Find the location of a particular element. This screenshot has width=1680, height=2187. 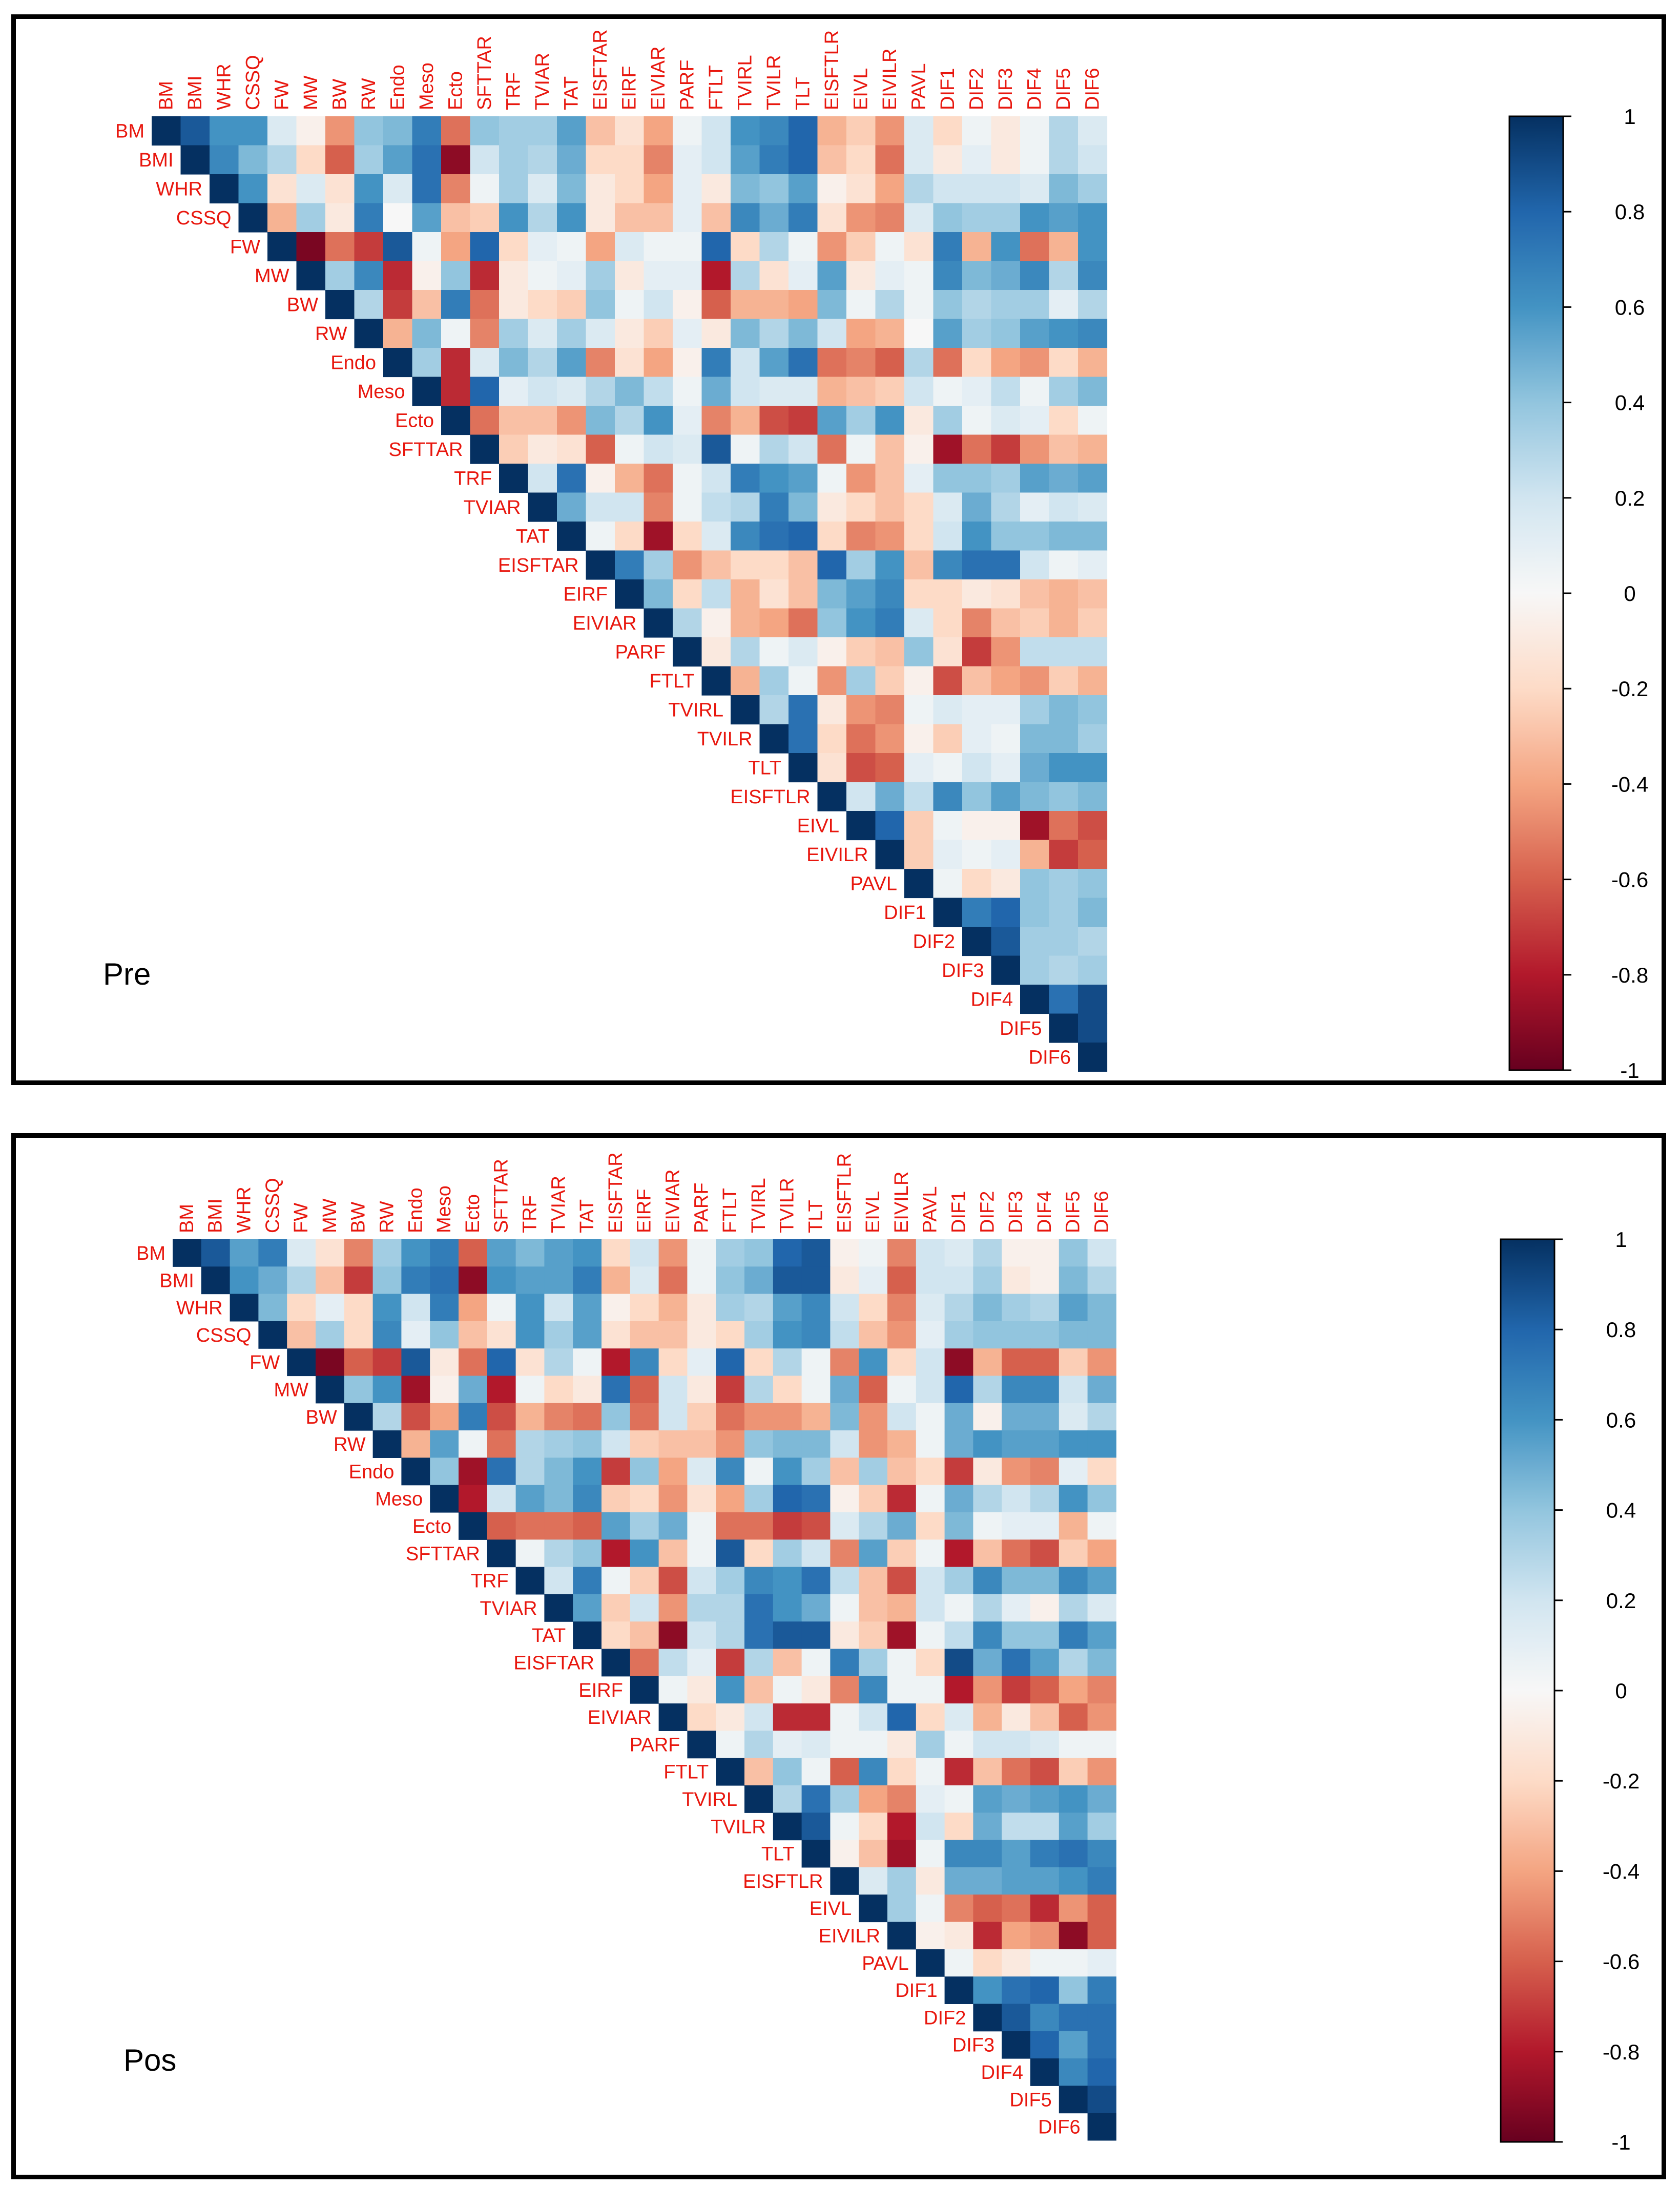

cell-whr-eirf is located at coordinates (630, 189).